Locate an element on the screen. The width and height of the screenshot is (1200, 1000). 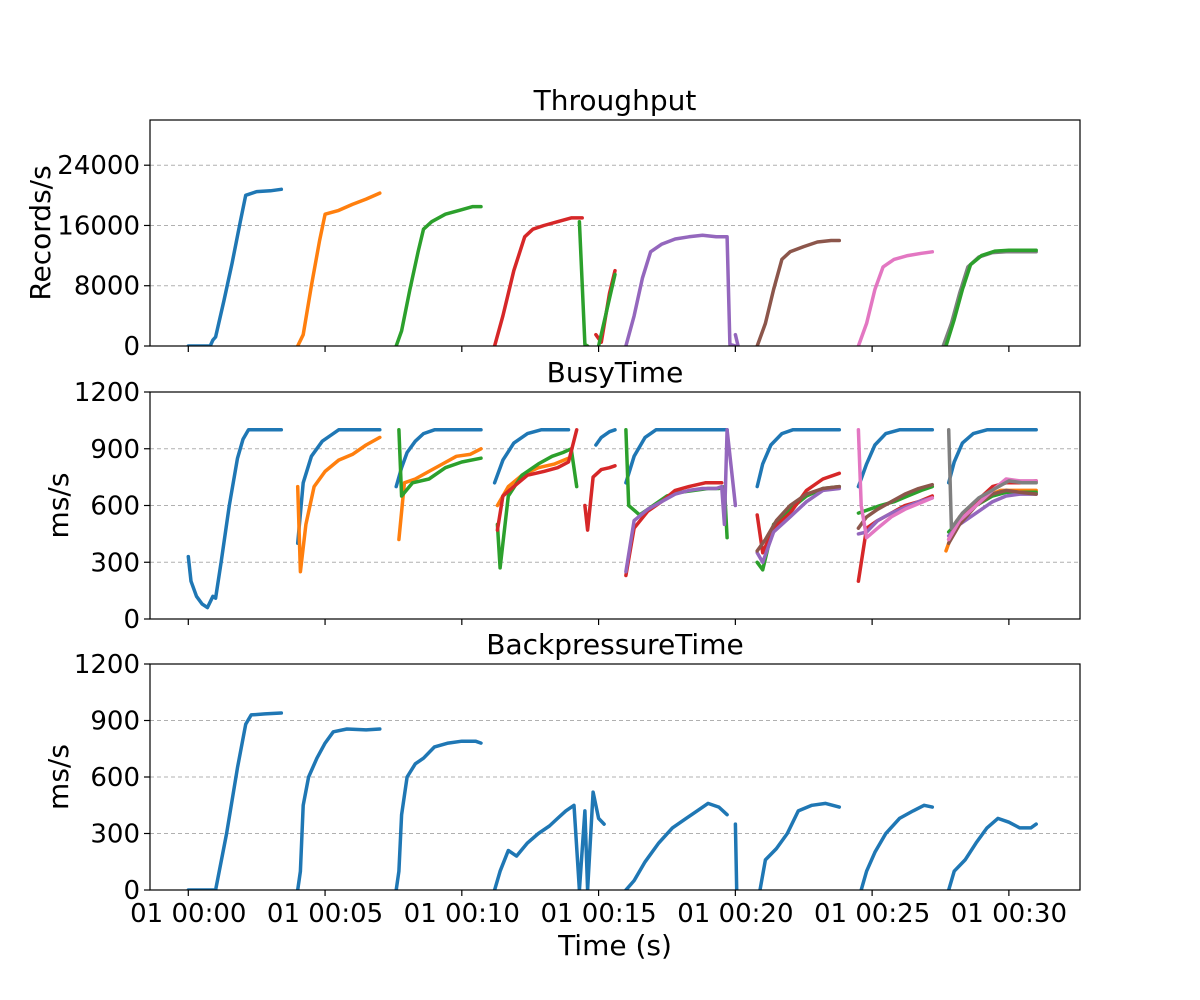
x-tick-label: 01 00:05 is located at coordinates (325, 914).